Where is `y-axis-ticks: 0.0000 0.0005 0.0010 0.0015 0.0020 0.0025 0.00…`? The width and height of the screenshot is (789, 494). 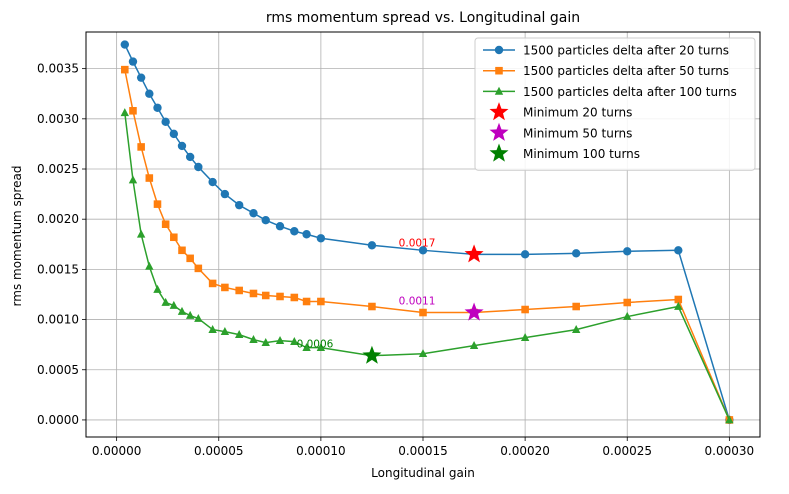
y-axis-ticks: 0.0000 0.0005 0.0010 0.0015 0.0020 0.0025 0.00… is located at coordinates (61, 244).